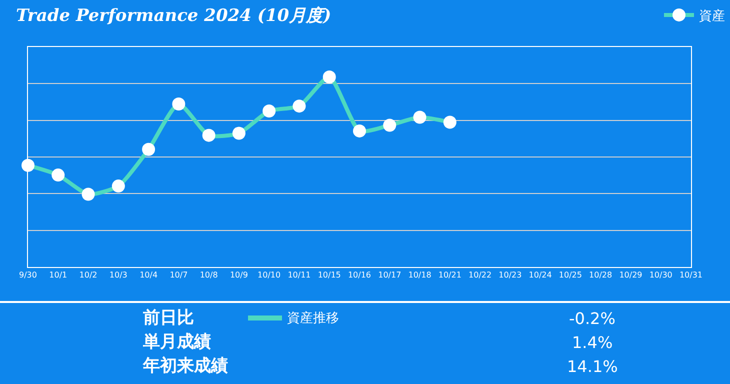 This screenshot has width=730, height=384. I want to click on x-tick-label: 10/29, so click(630, 275).